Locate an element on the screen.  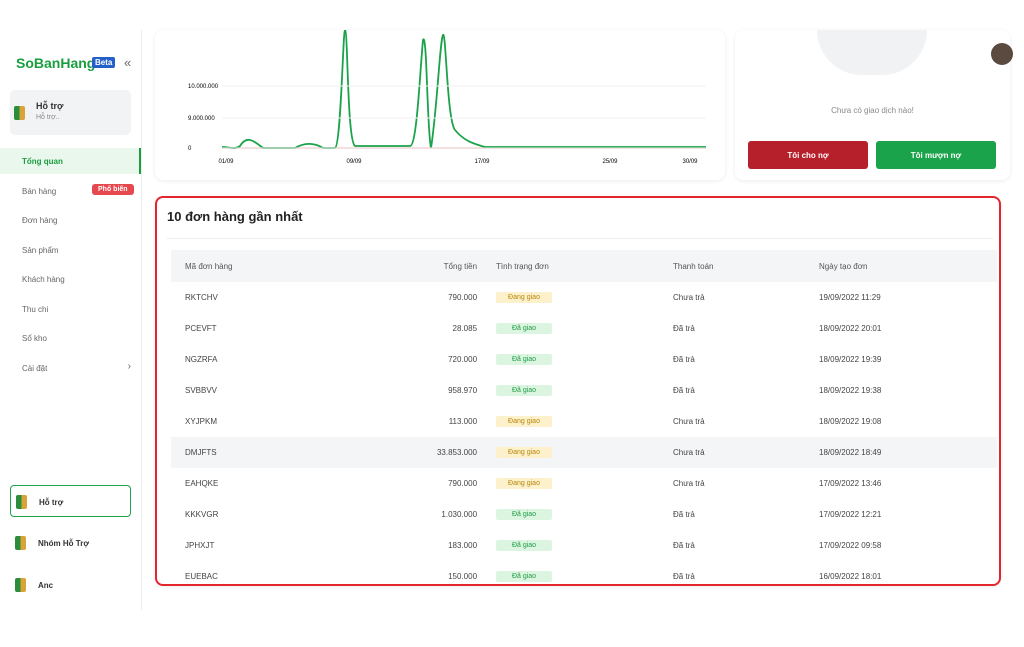
borrow-button: Tôi mượn nợ is located at coordinates (936, 155).